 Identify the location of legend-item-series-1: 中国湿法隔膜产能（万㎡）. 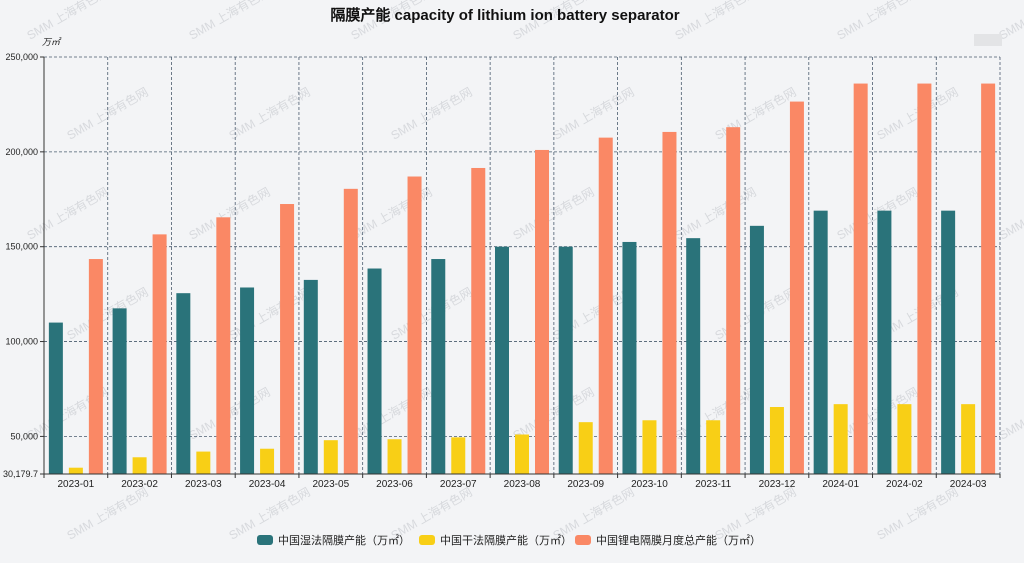
(333, 540).